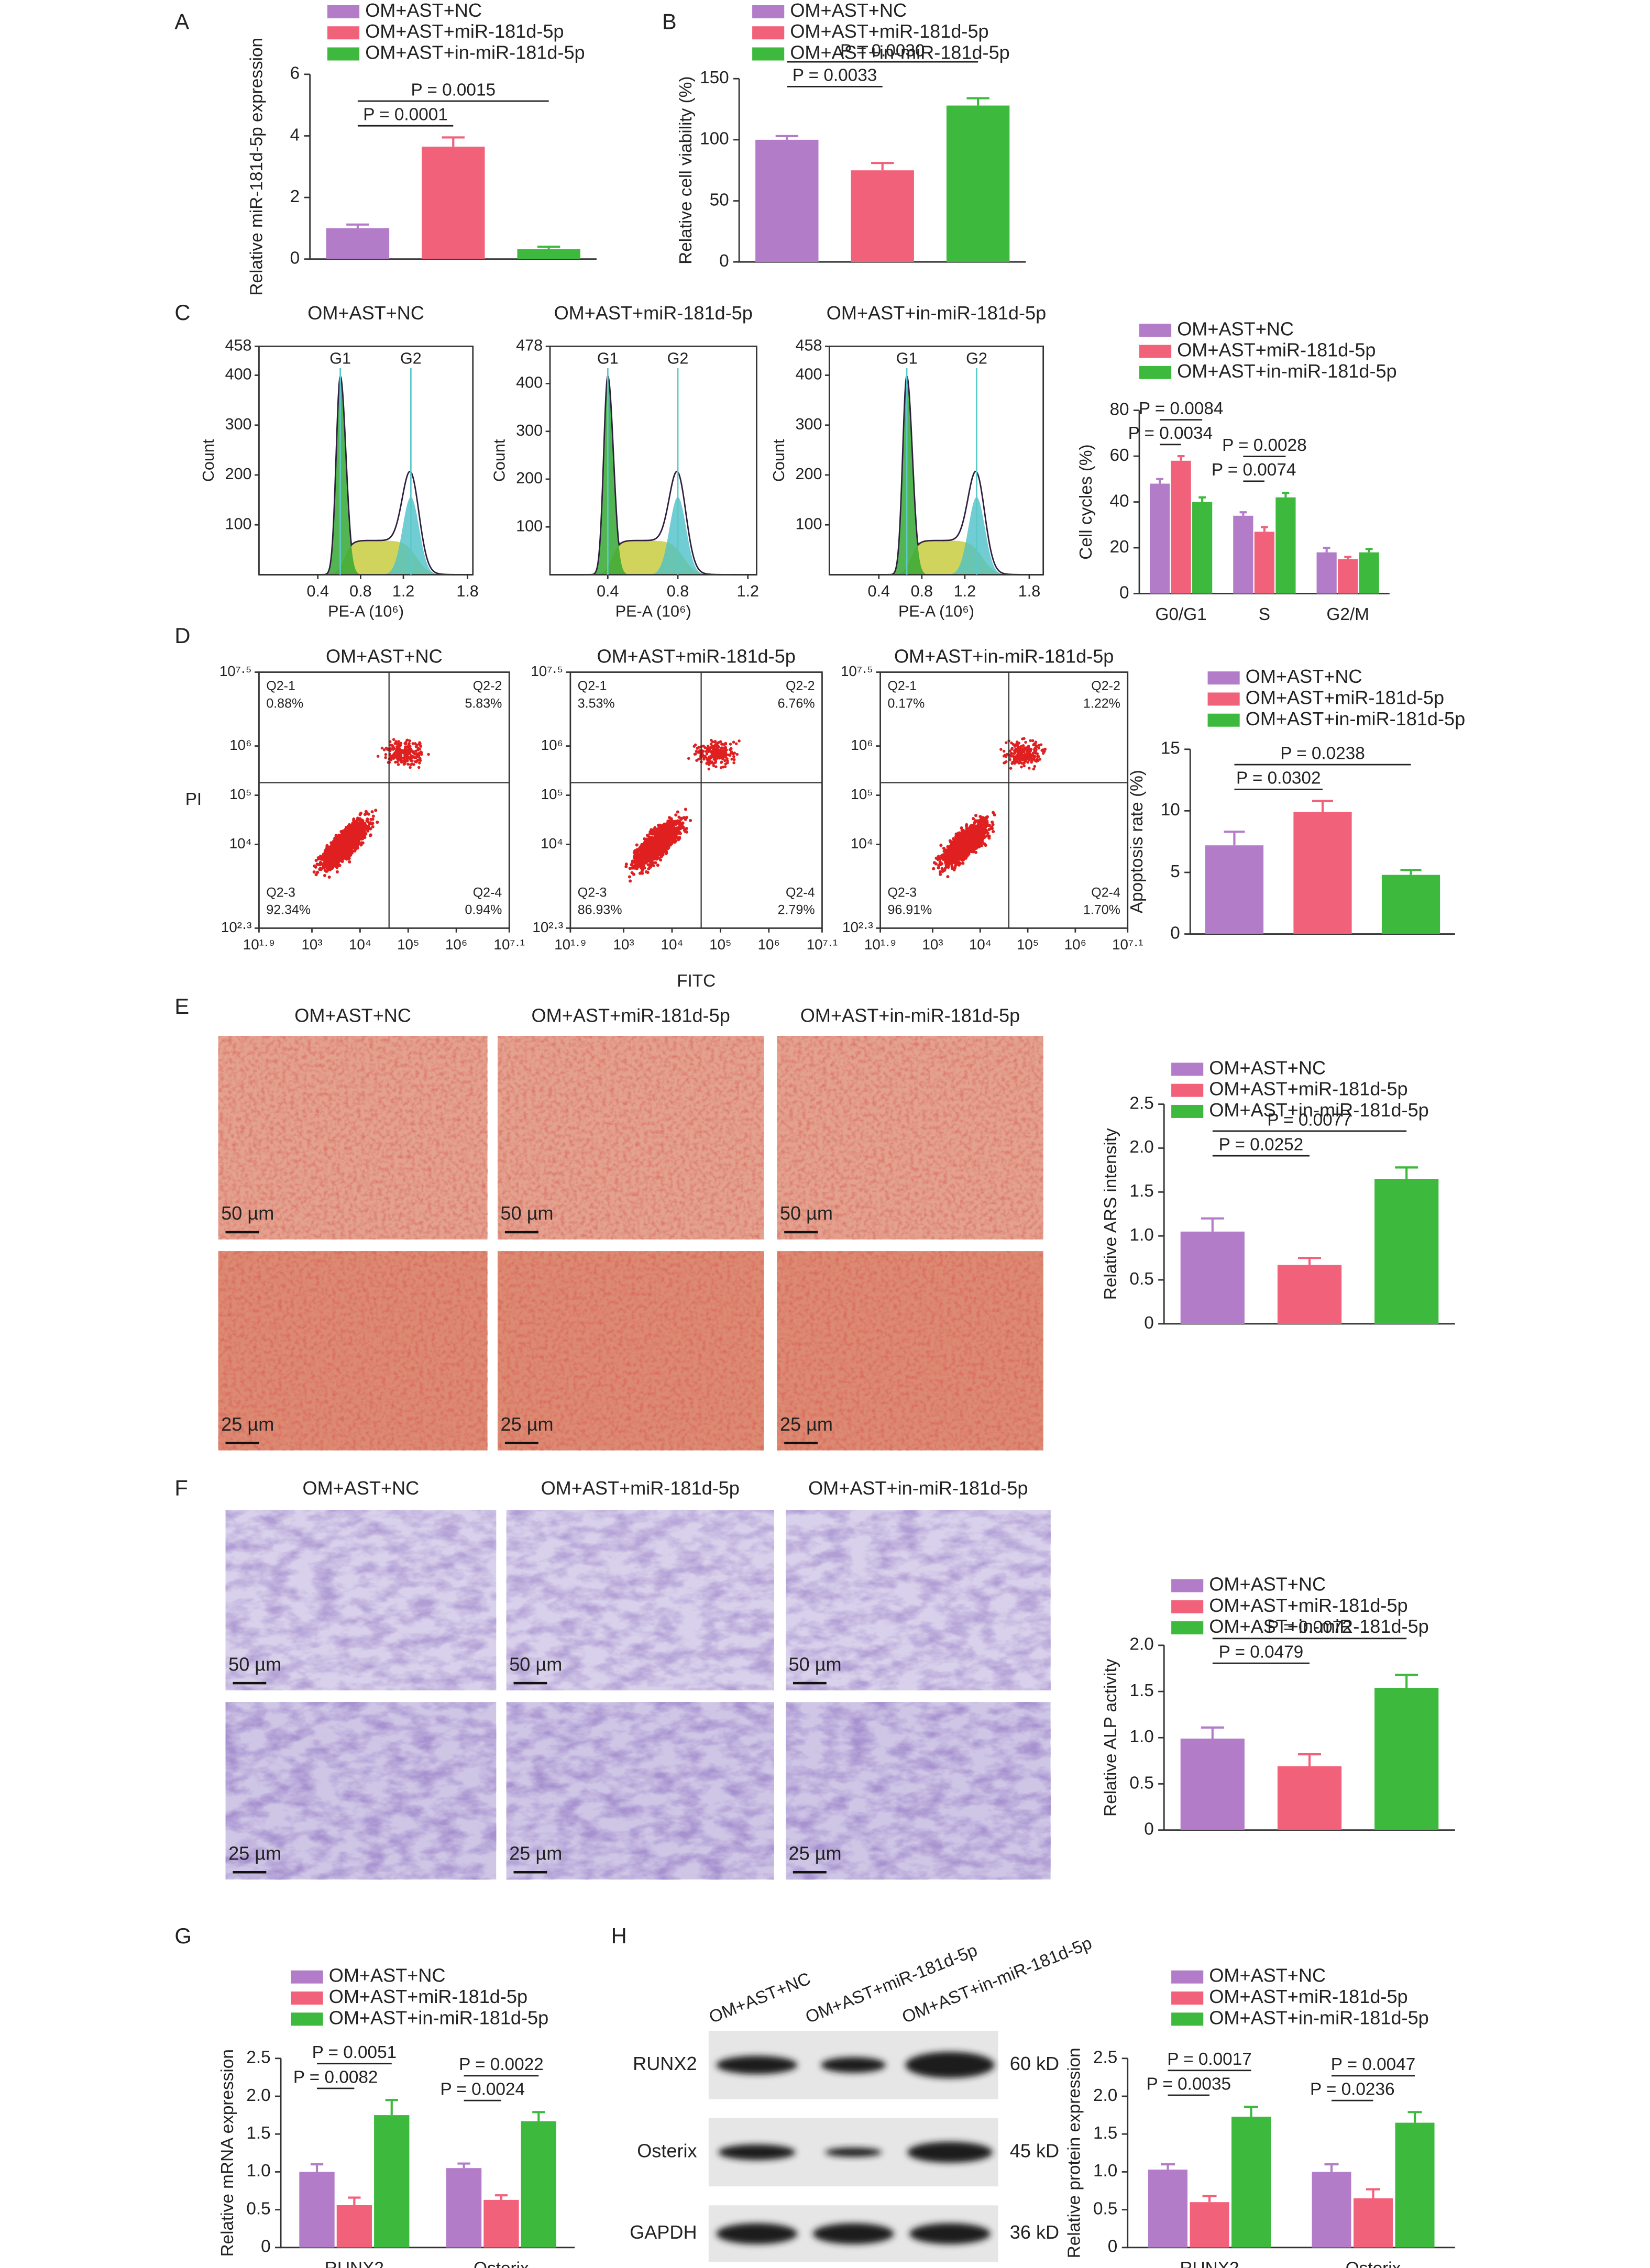 This screenshot has height=2268, width=1650. Describe the element at coordinates (1119, 547) in the screenshot. I see `y-tick-label: 20` at that location.